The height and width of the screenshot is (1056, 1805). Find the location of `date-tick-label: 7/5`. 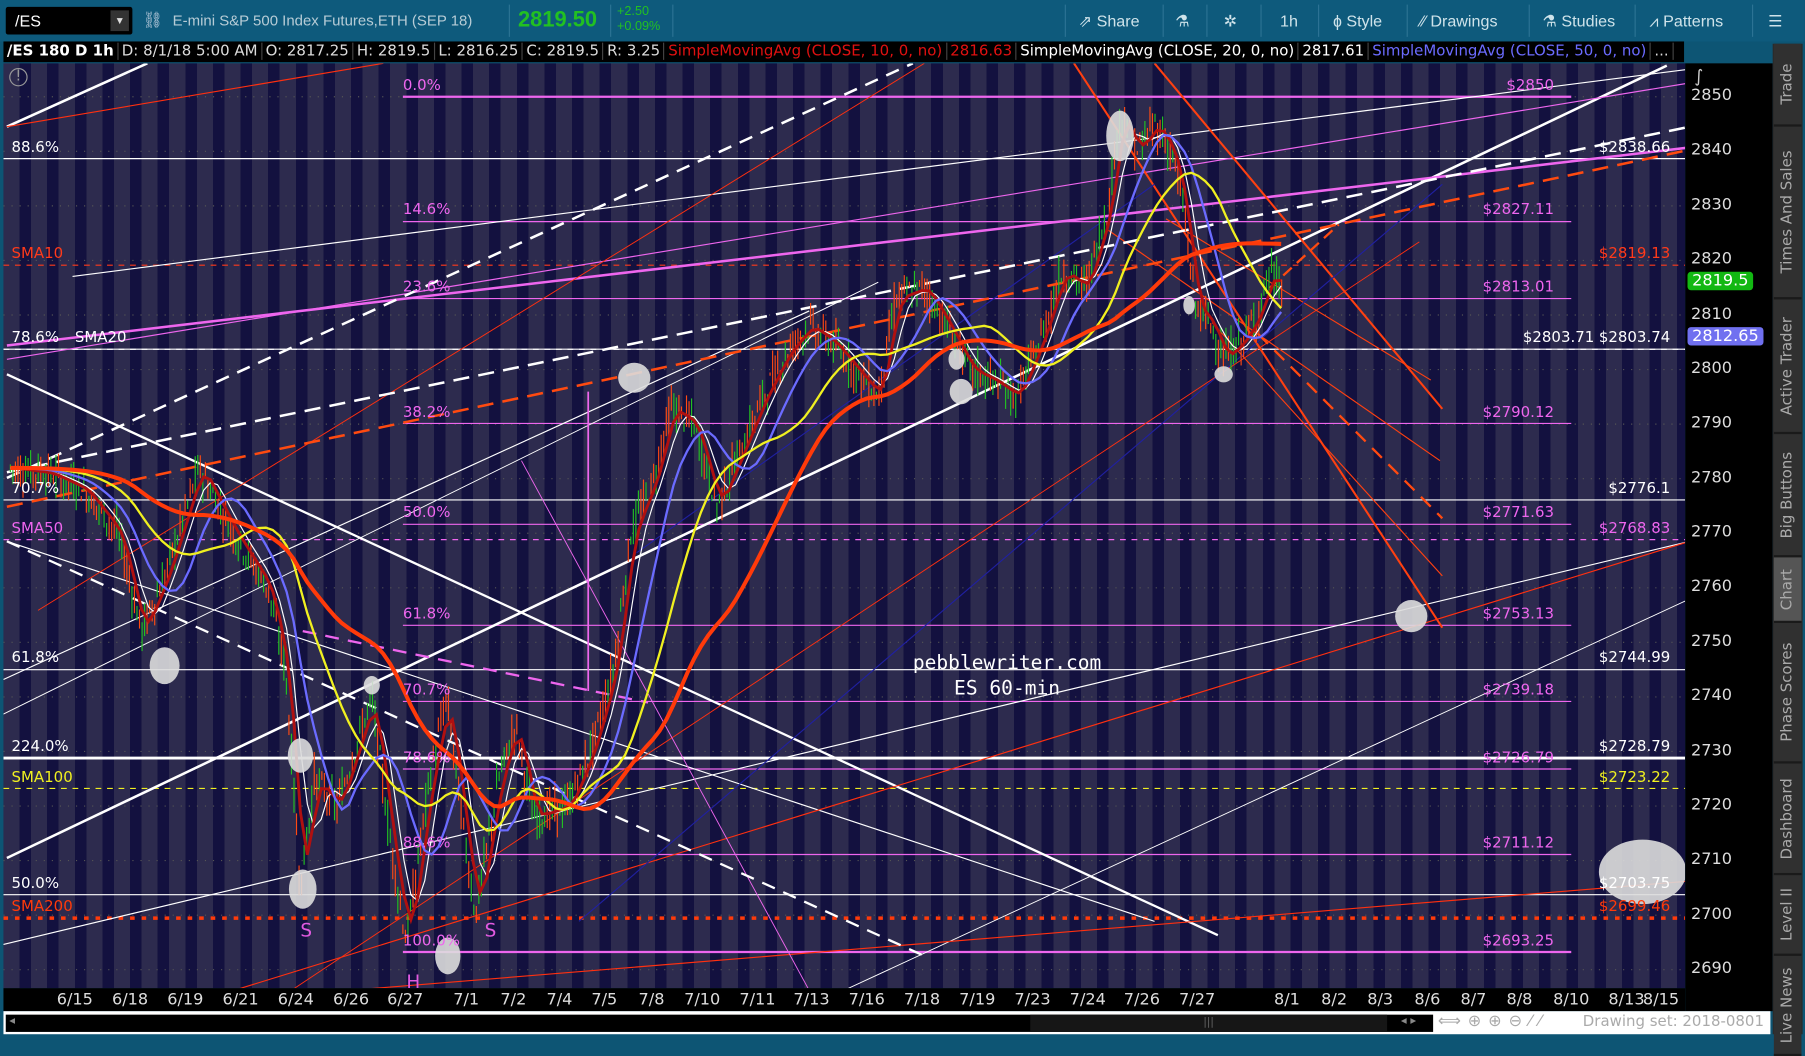

date-tick-label: 7/5 is located at coordinates (604, 999).